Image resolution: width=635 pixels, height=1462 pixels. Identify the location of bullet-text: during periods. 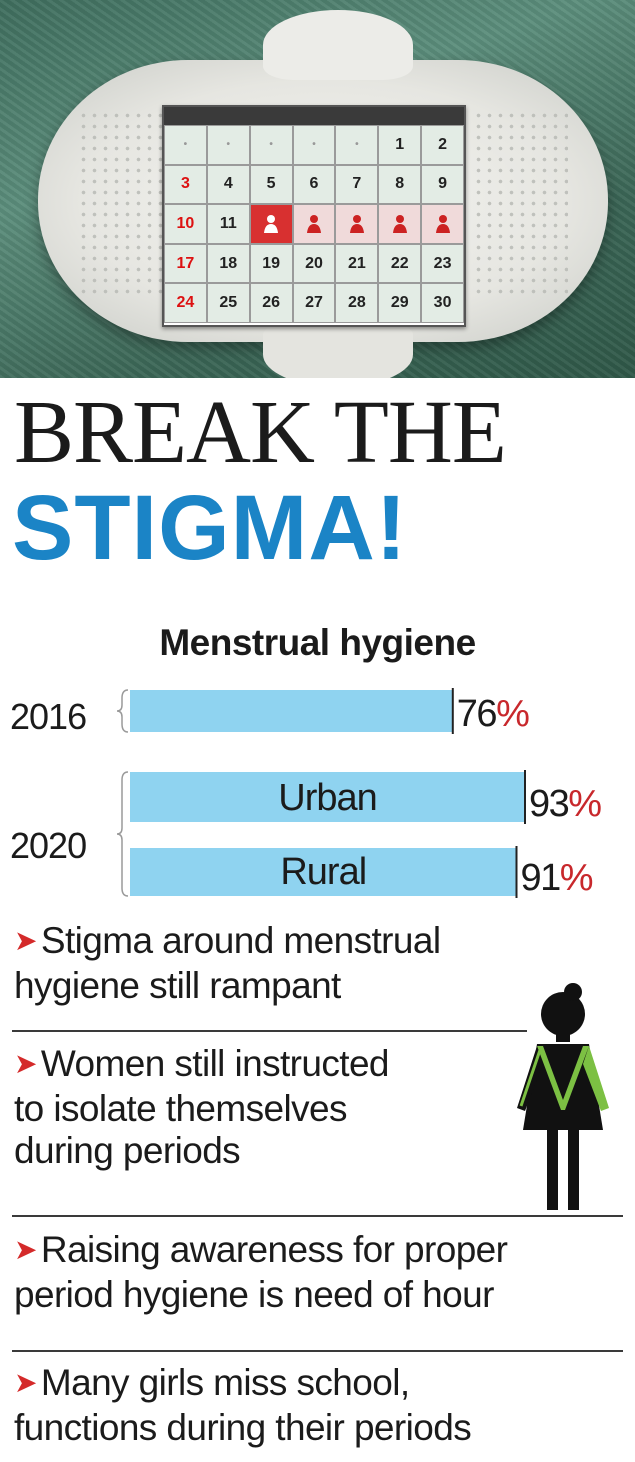
(127, 1150).